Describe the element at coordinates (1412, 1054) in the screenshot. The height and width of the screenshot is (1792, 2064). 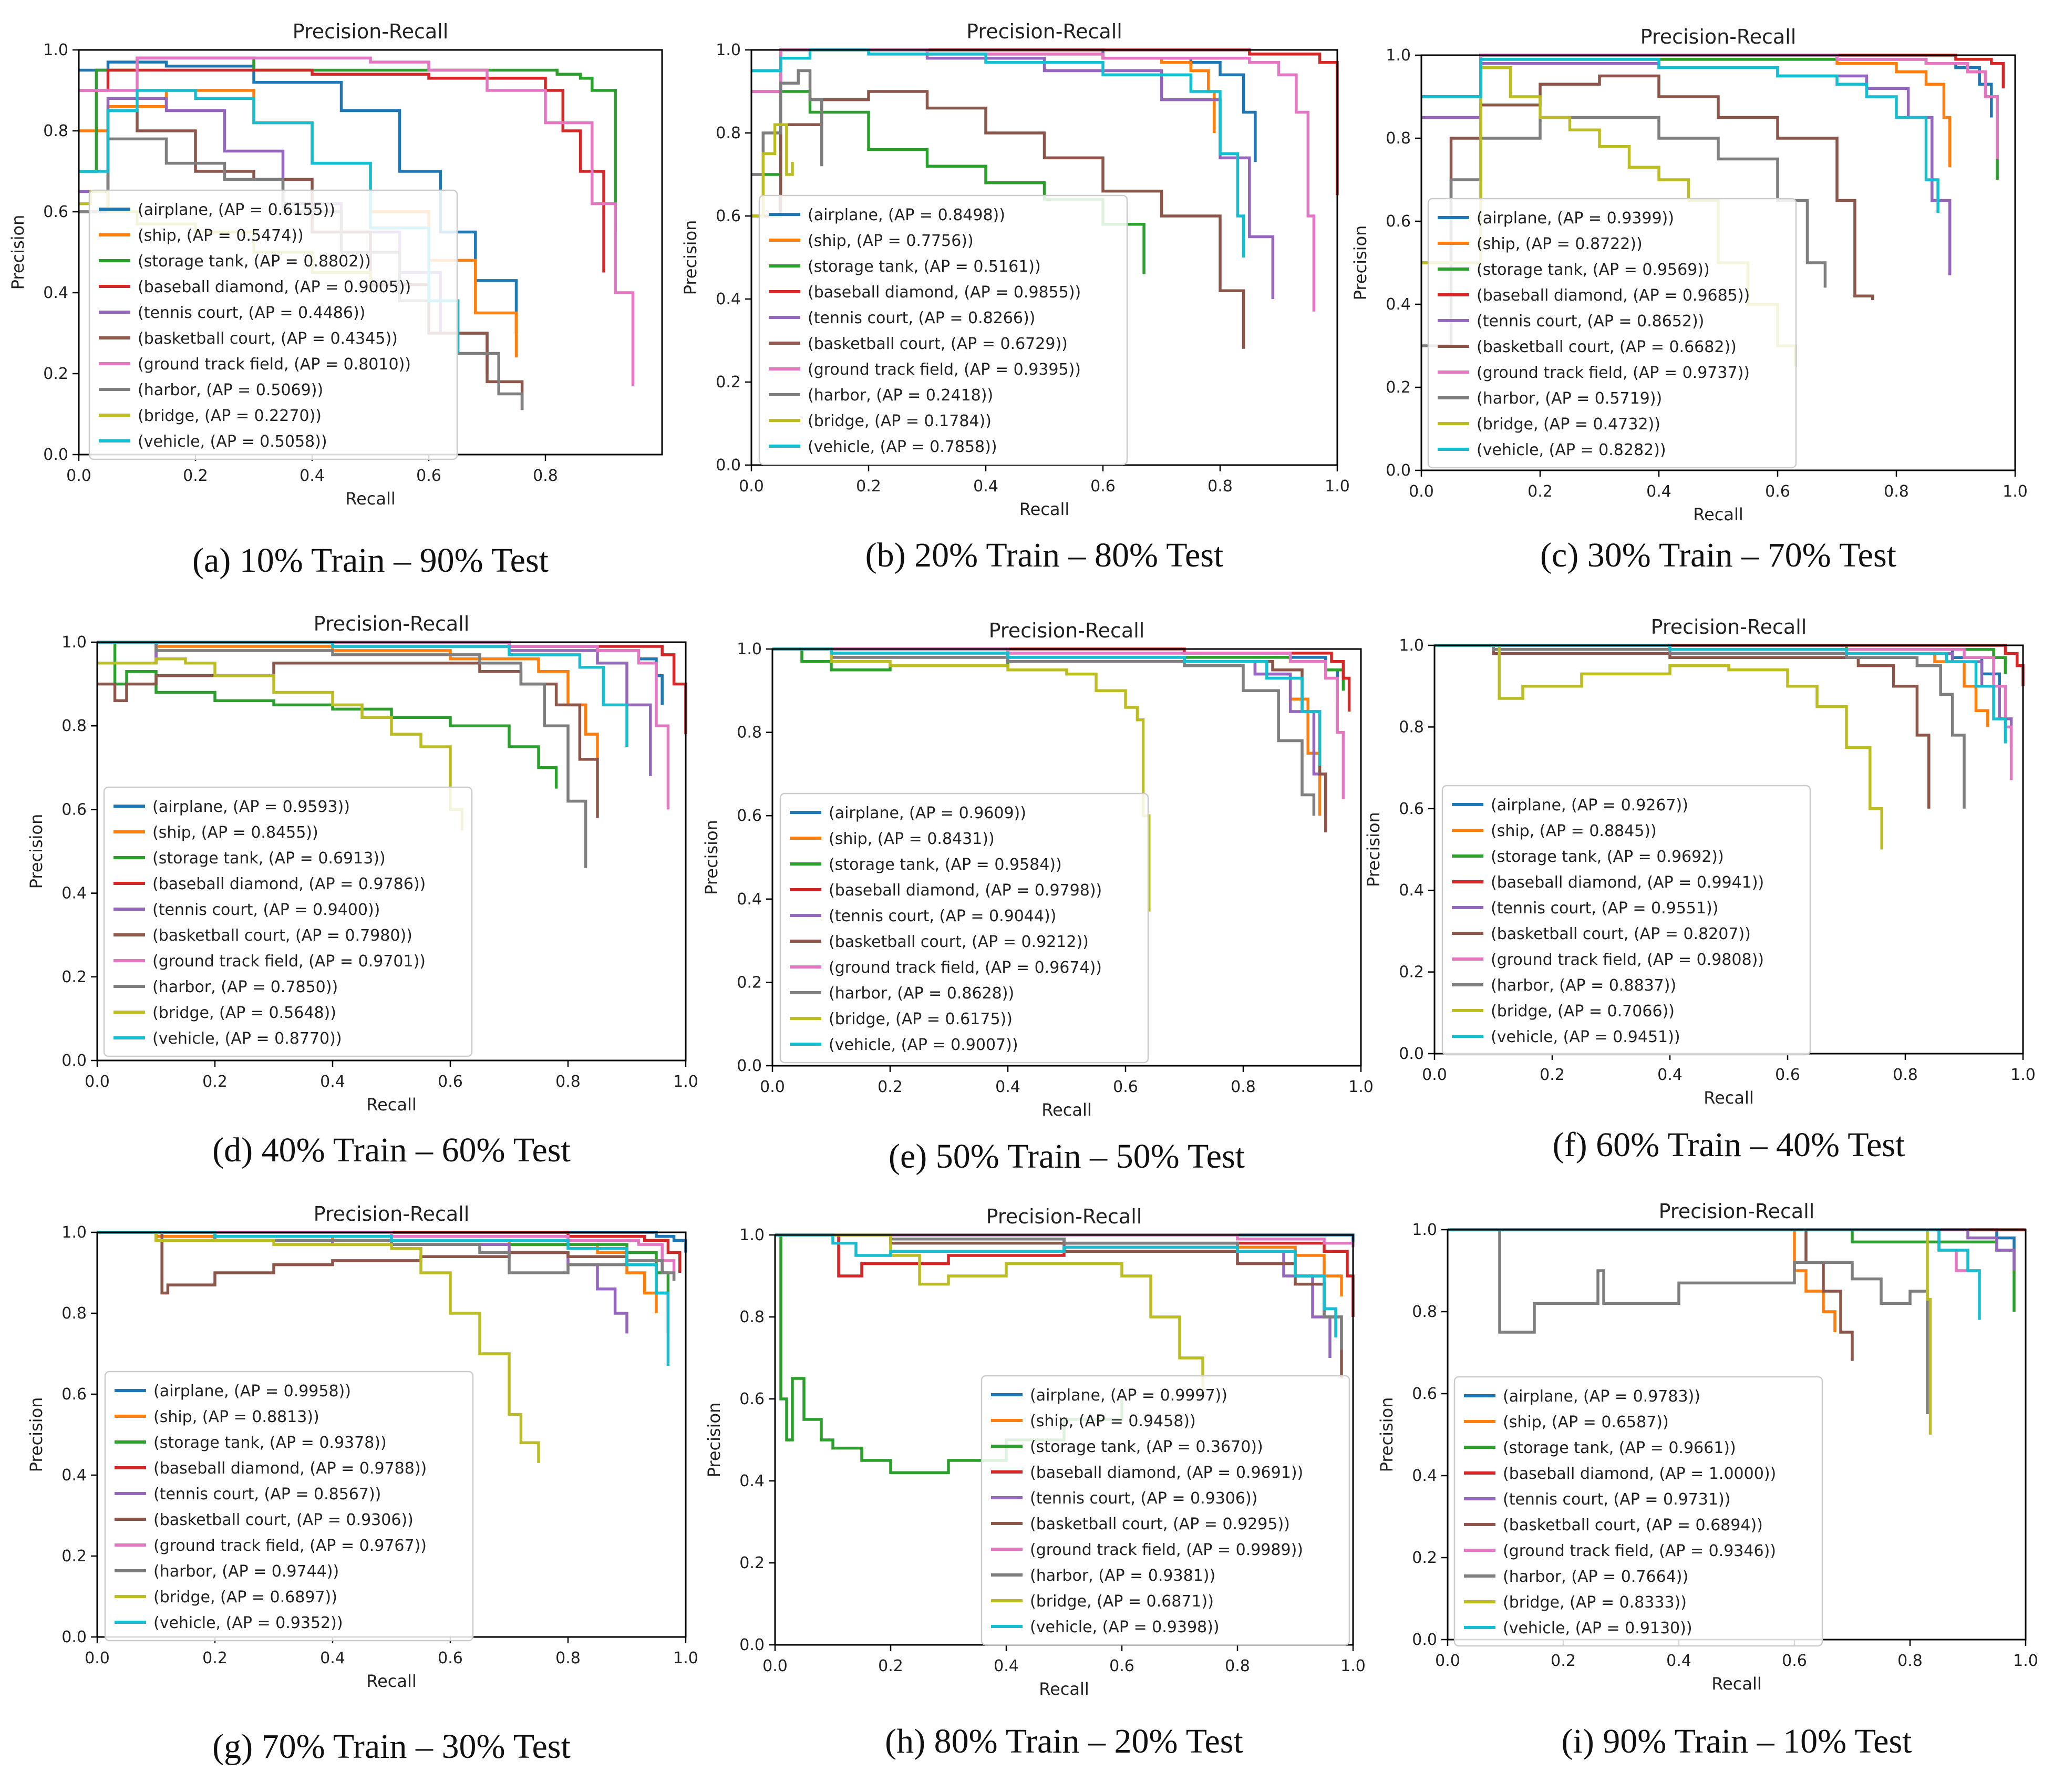
I see `chart-6-y-tick-label: 0.0` at that location.